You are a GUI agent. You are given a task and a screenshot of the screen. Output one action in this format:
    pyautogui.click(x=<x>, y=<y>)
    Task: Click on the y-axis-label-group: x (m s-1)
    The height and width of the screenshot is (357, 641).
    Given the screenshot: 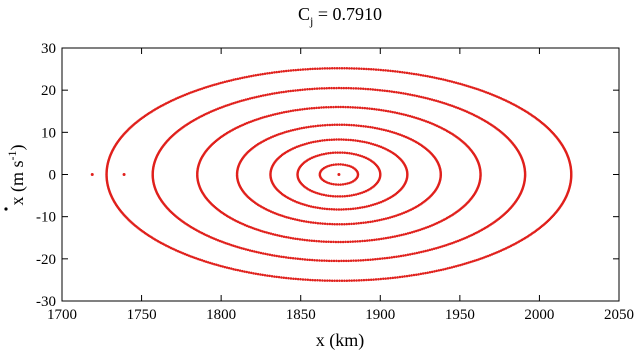 What is the action you would take?
    pyautogui.click(x=16, y=178)
    